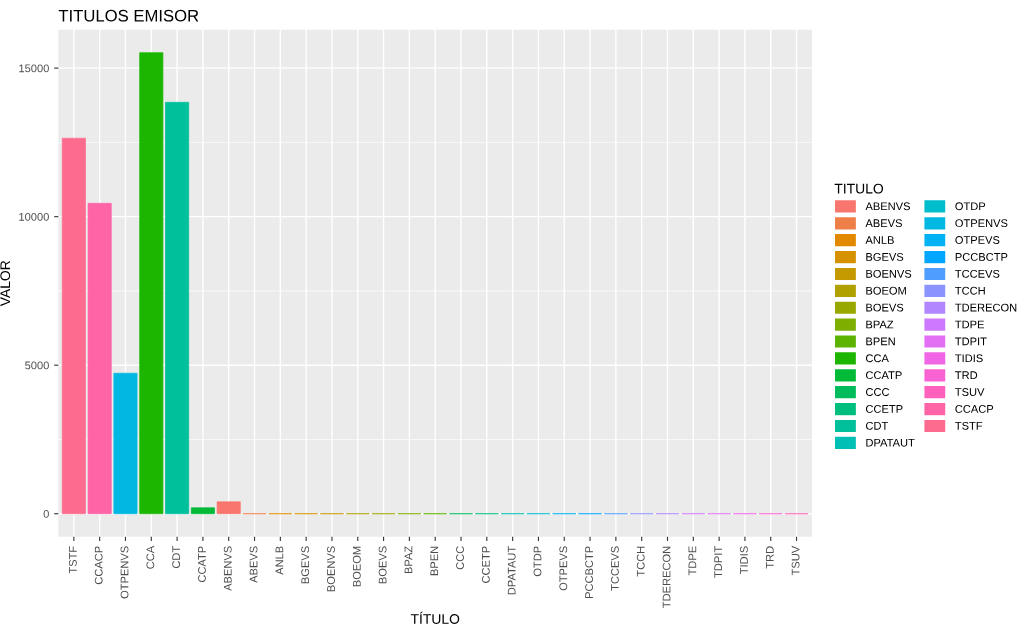  What do you see at coordinates (227, 568) in the screenshot?
I see `x-tick-label: ABENVS` at bounding box center [227, 568].